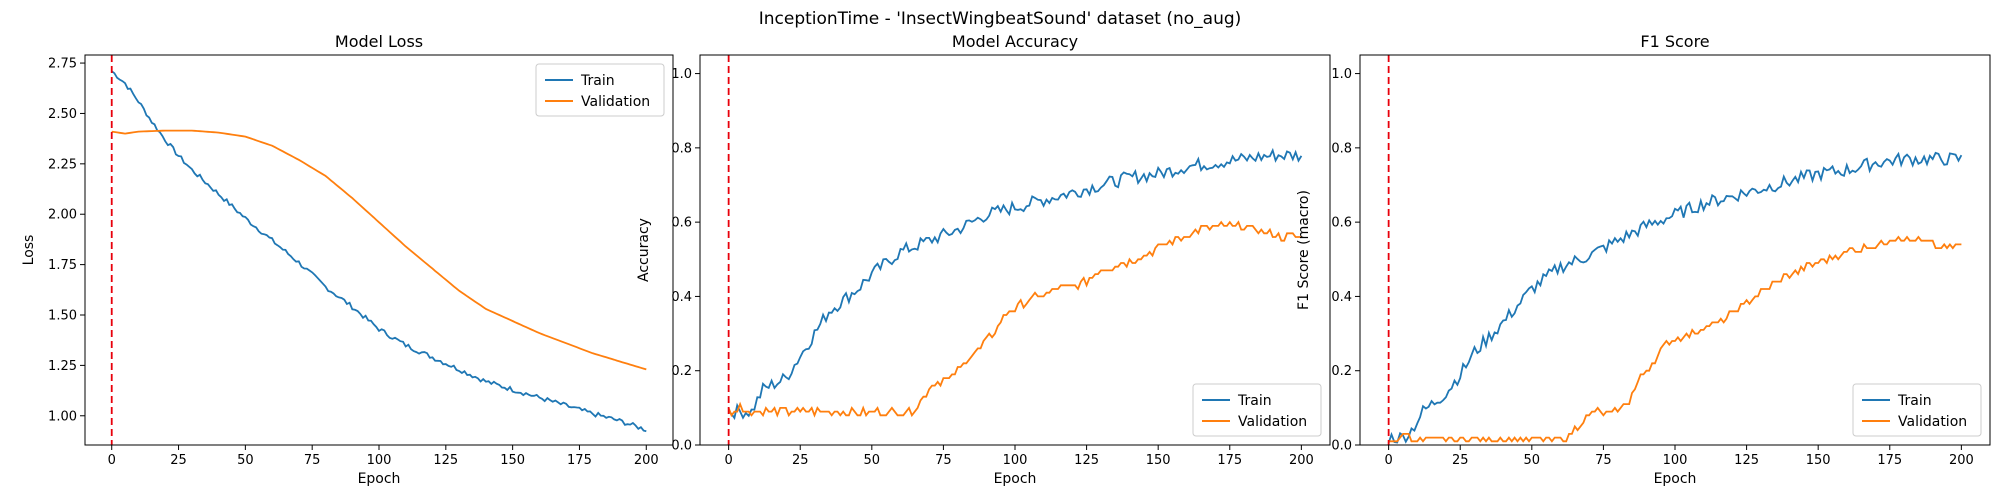 This screenshot has width=2000, height=500. Describe the element at coordinates (379, 41) in the screenshot. I see `subplot-title: Model Loss` at that location.